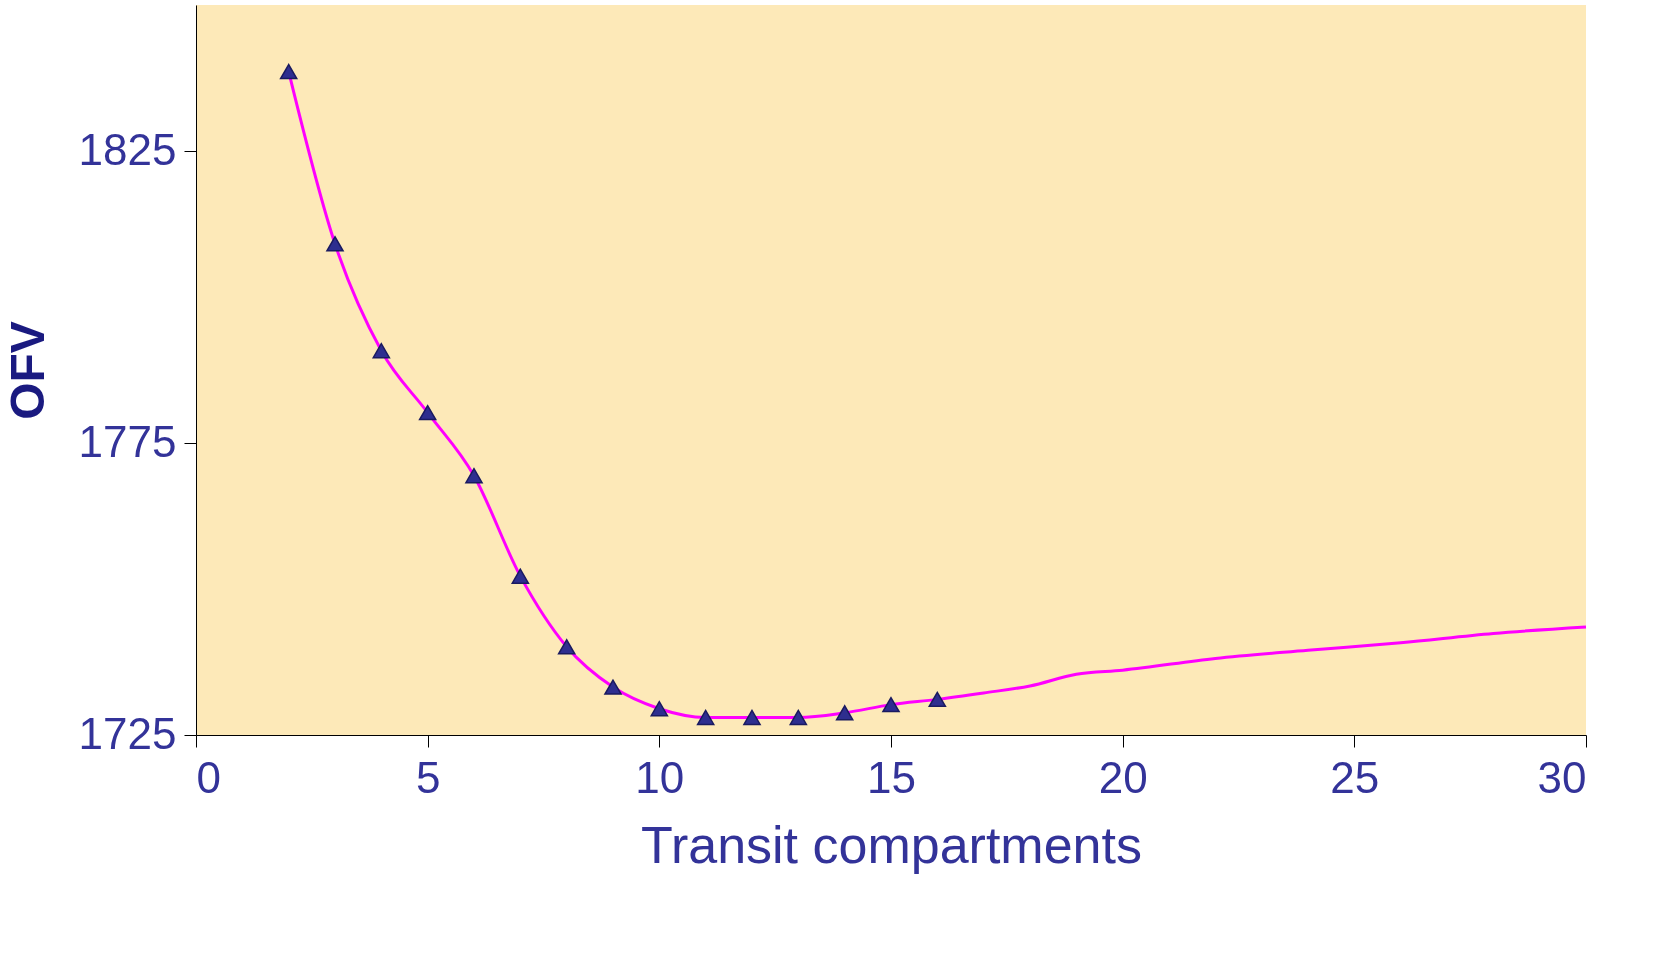  I want to click on y-tick-label: 1775, so click(127, 441).